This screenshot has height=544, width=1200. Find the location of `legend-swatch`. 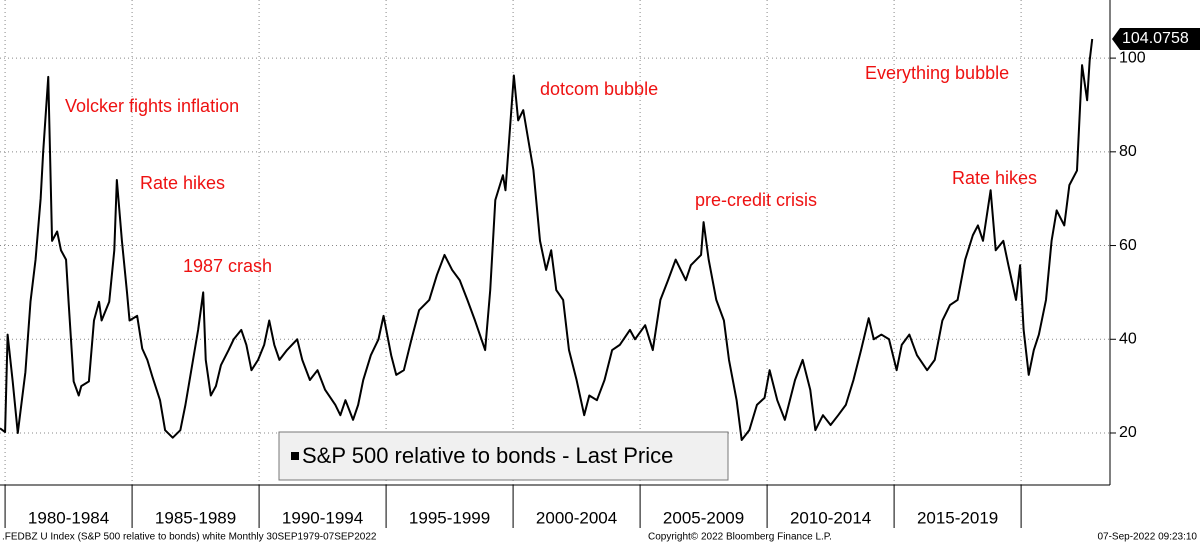

legend-swatch is located at coordinates (295, 456).